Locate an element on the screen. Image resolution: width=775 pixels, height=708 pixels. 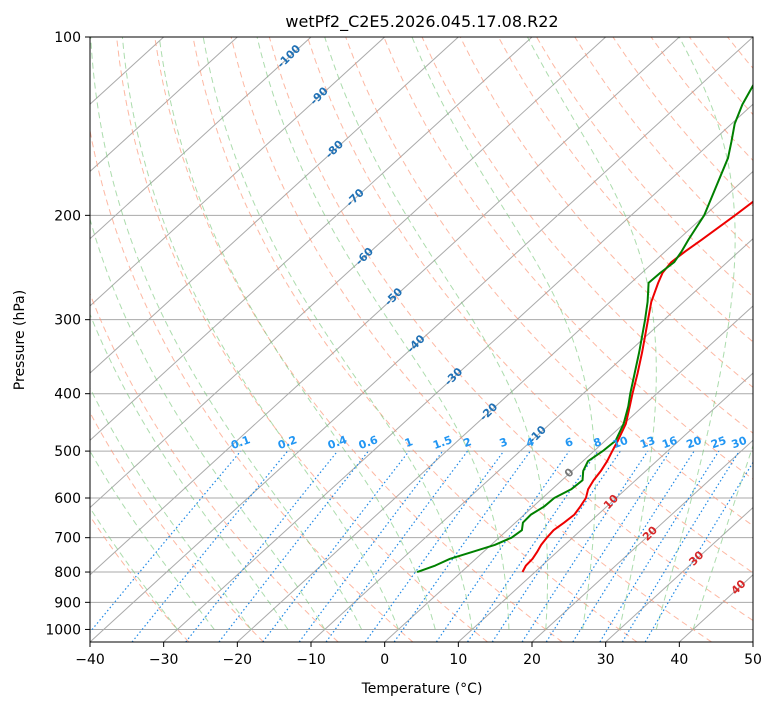
y-tick-label: 400 is located at coordinates (67, 395).